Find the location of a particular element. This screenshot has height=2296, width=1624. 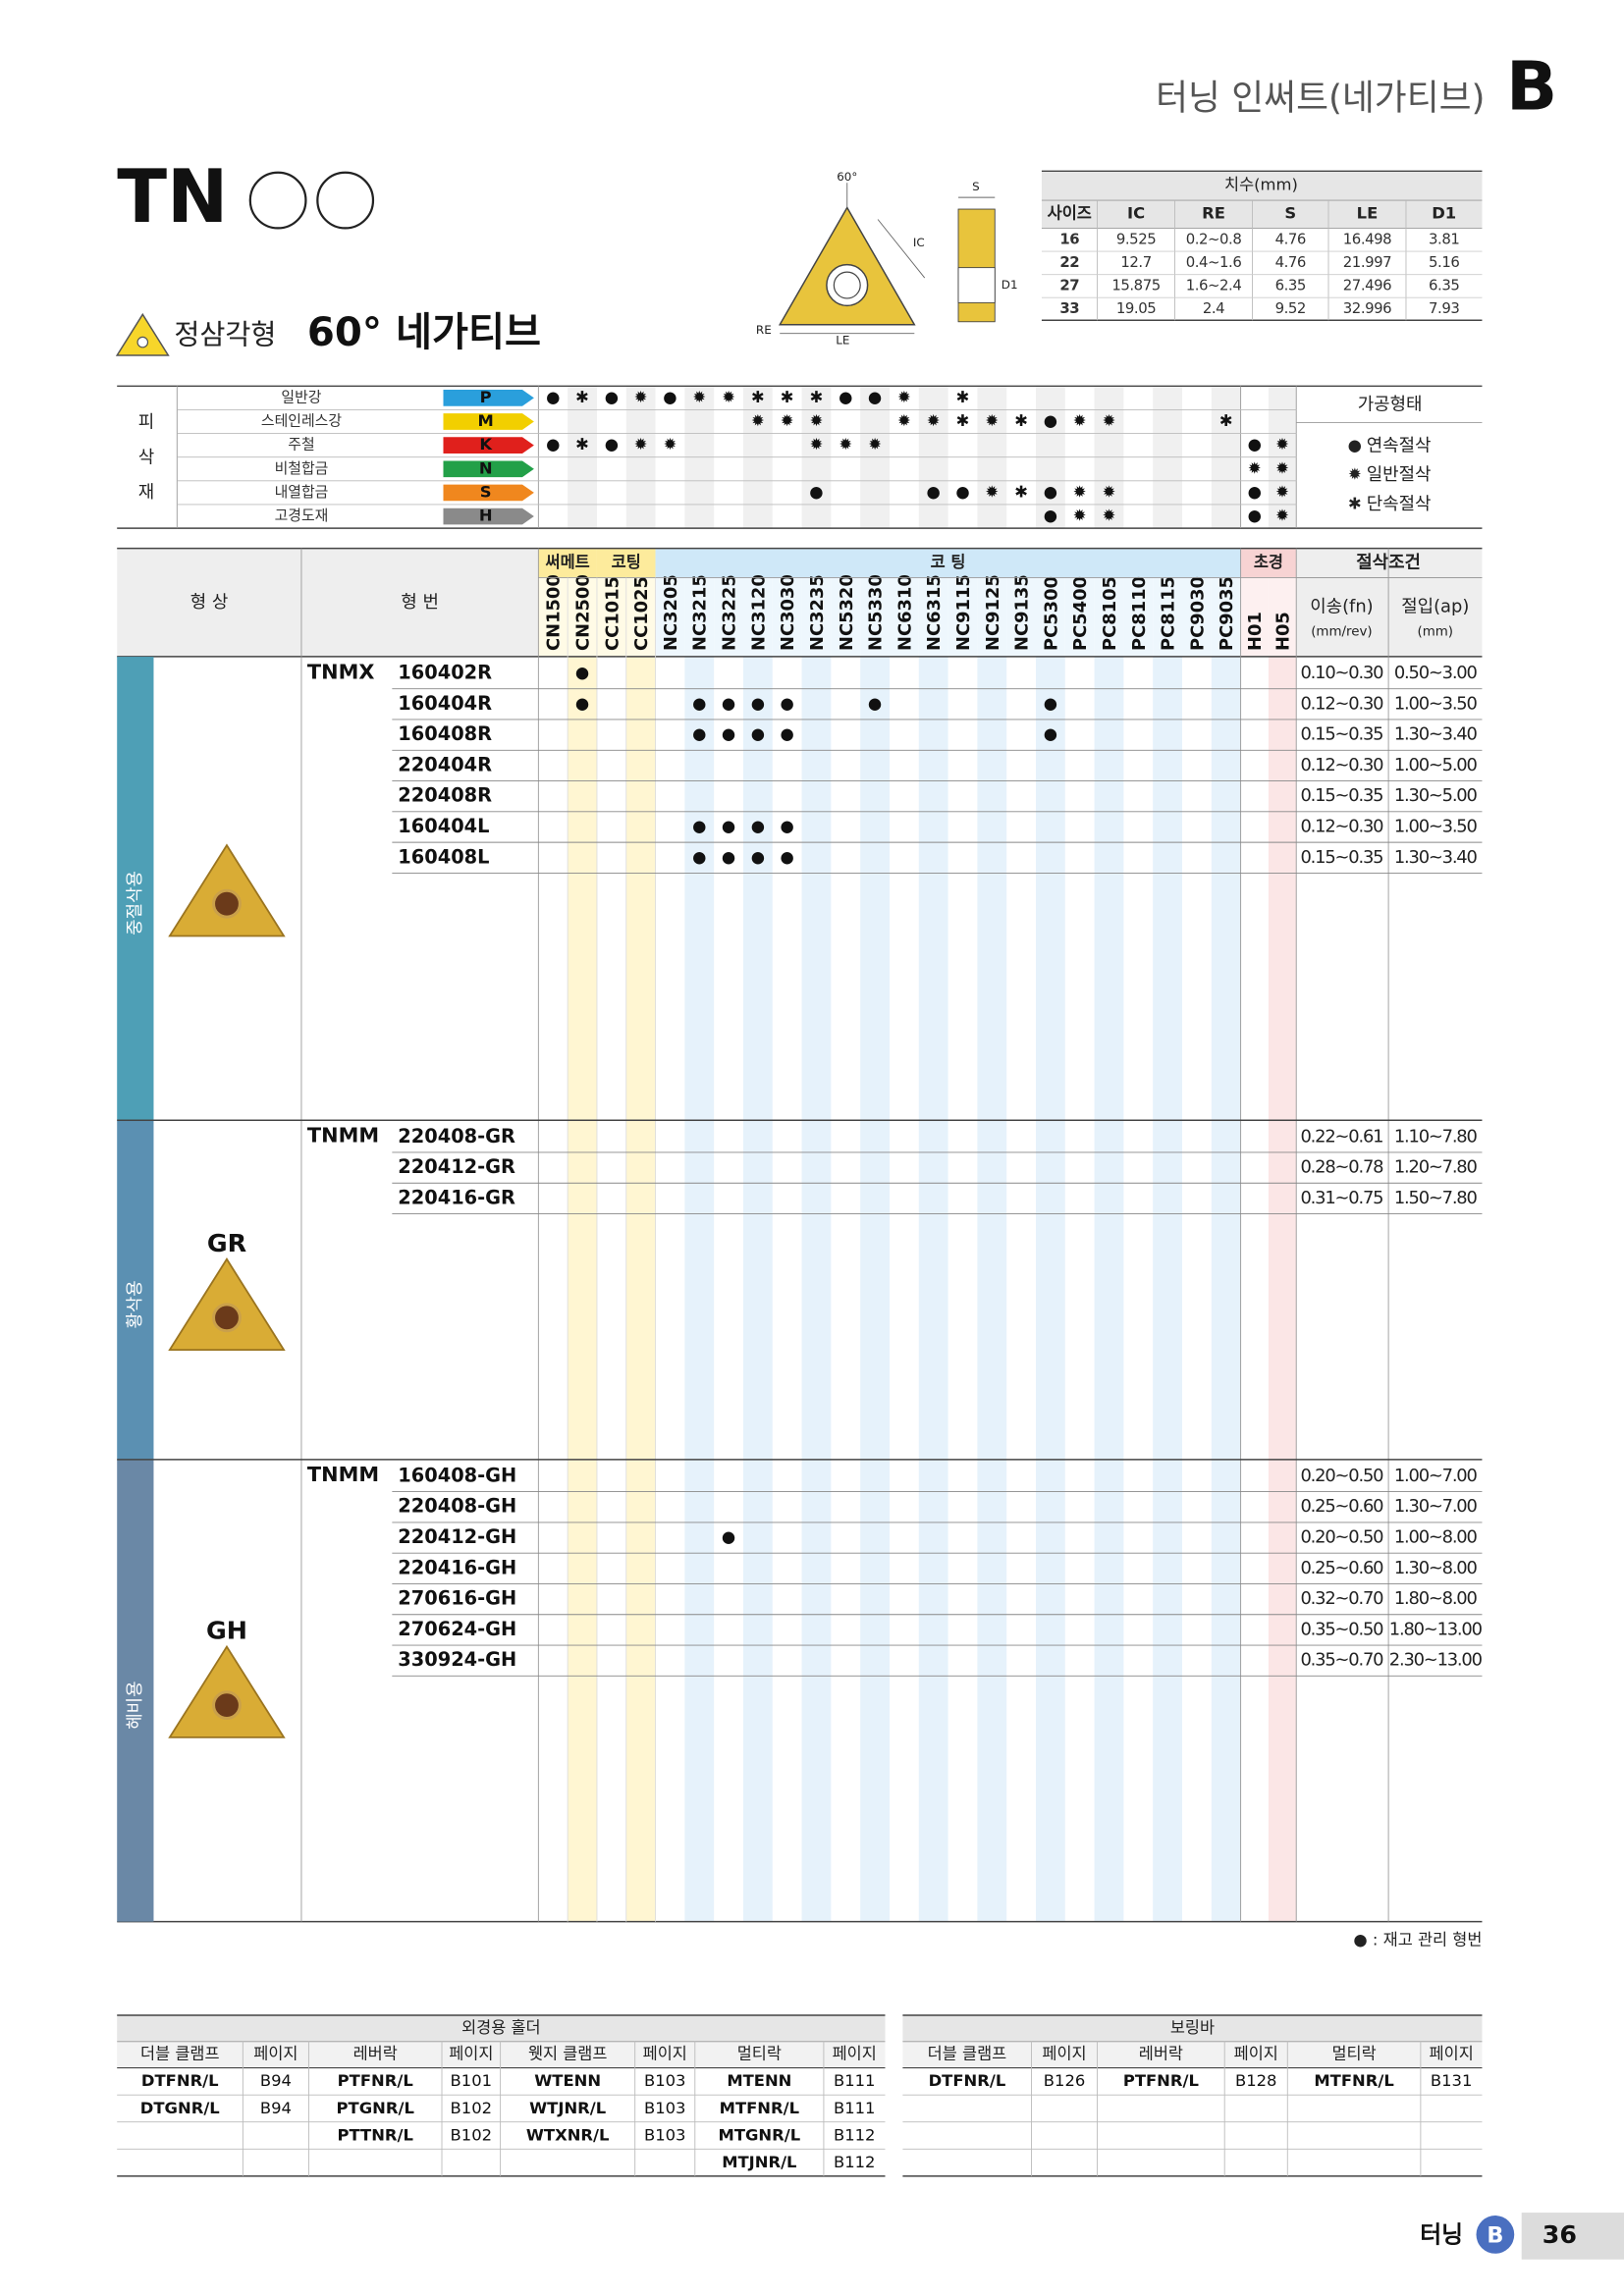

cell-text: B112 is located at coordinates (855, 2134).